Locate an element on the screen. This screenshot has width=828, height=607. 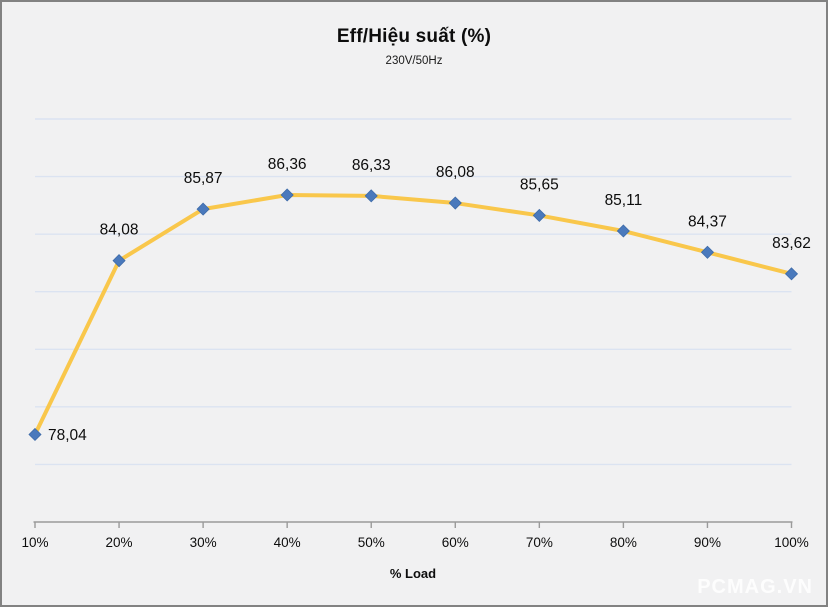
x-tick-label: 50% is located at coordinates (371, 542).